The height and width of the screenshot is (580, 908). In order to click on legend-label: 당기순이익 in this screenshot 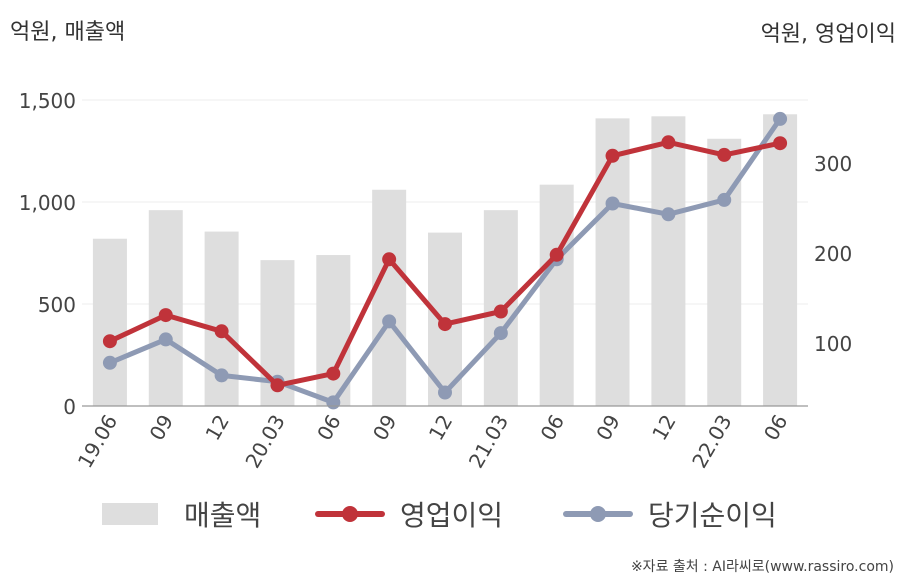, I will do `click(712, 515)`.